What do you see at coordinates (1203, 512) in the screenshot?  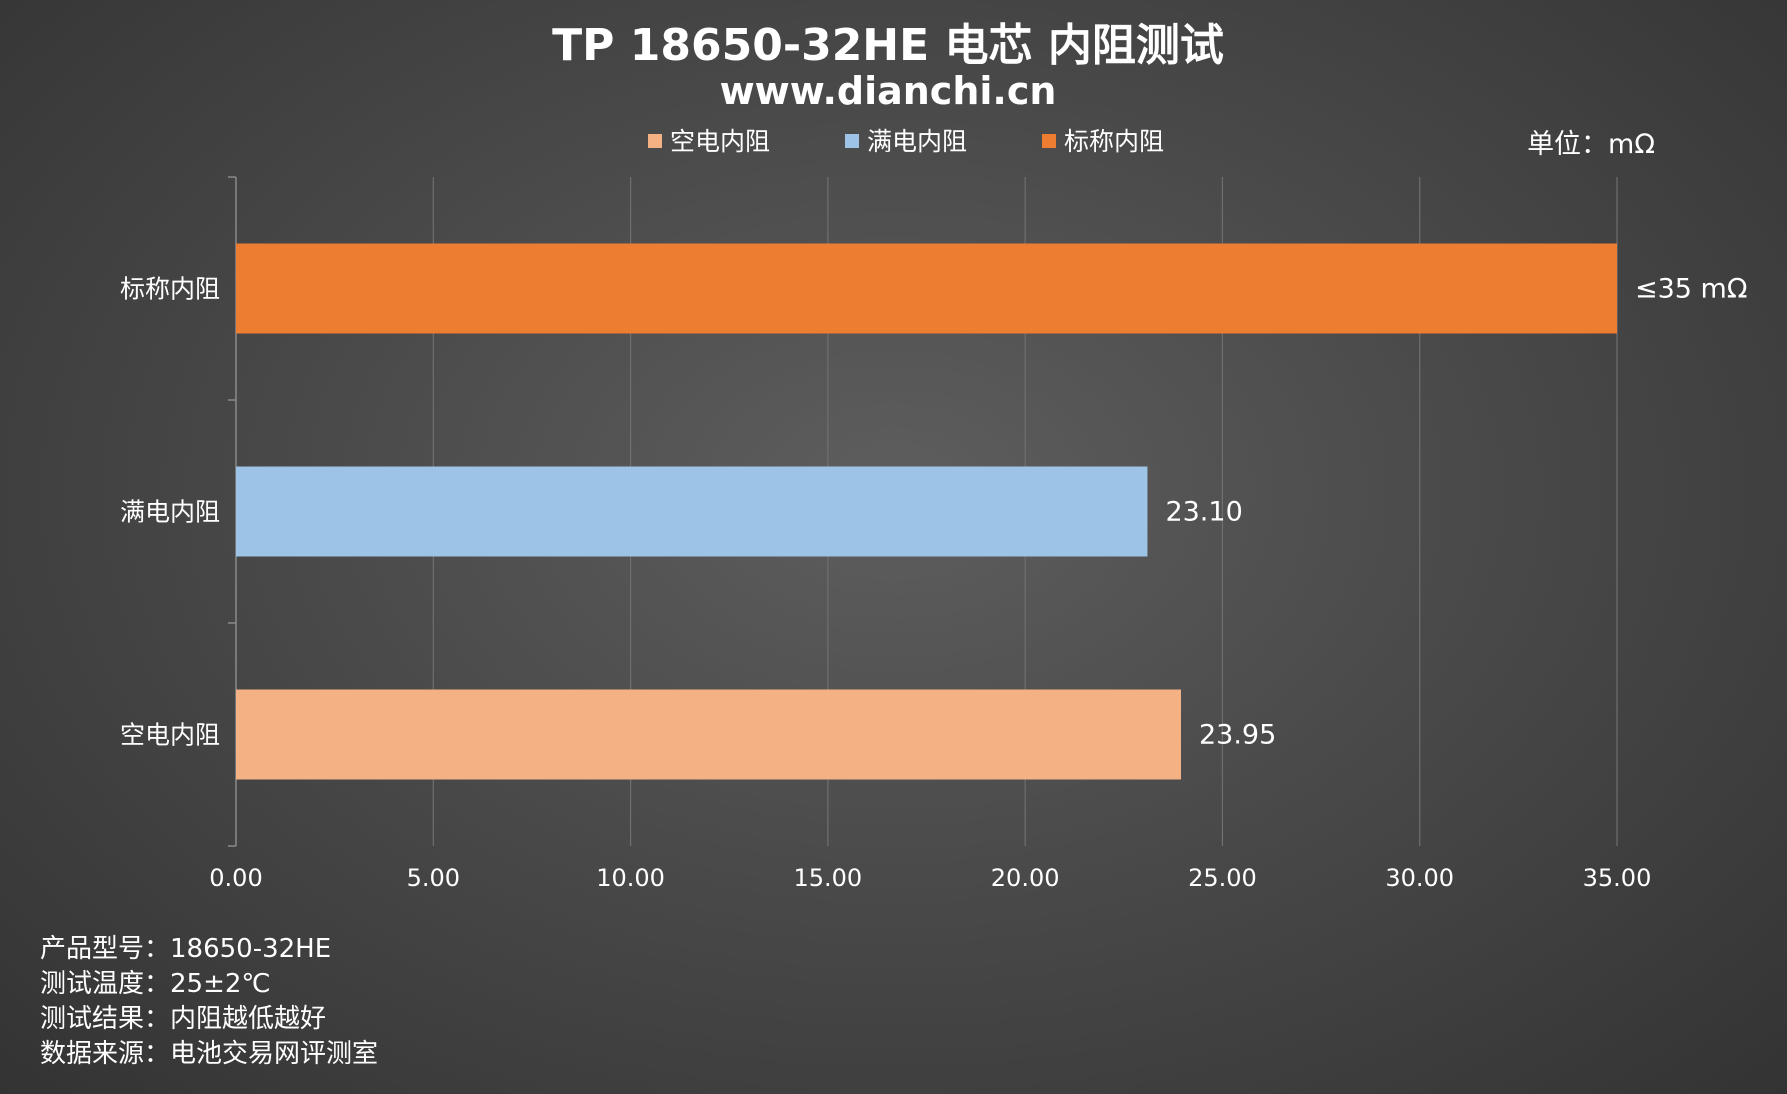 I see `data-label: 23.10` at bounding box center [1203, 512].